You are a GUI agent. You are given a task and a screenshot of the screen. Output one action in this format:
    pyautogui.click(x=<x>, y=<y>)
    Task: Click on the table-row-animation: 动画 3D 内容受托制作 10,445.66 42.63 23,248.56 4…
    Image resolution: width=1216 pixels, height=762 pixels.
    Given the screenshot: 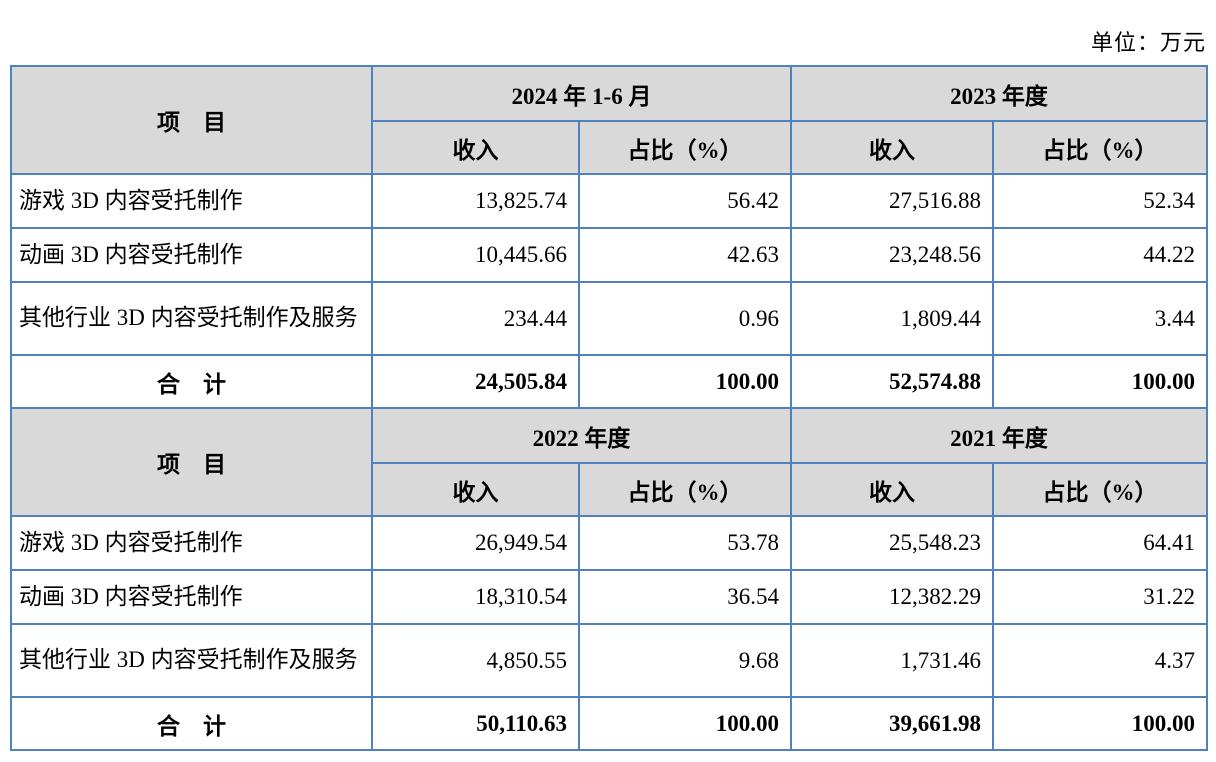 What is the action you would take?
    pyautogui.click(x=609, y=255)
    